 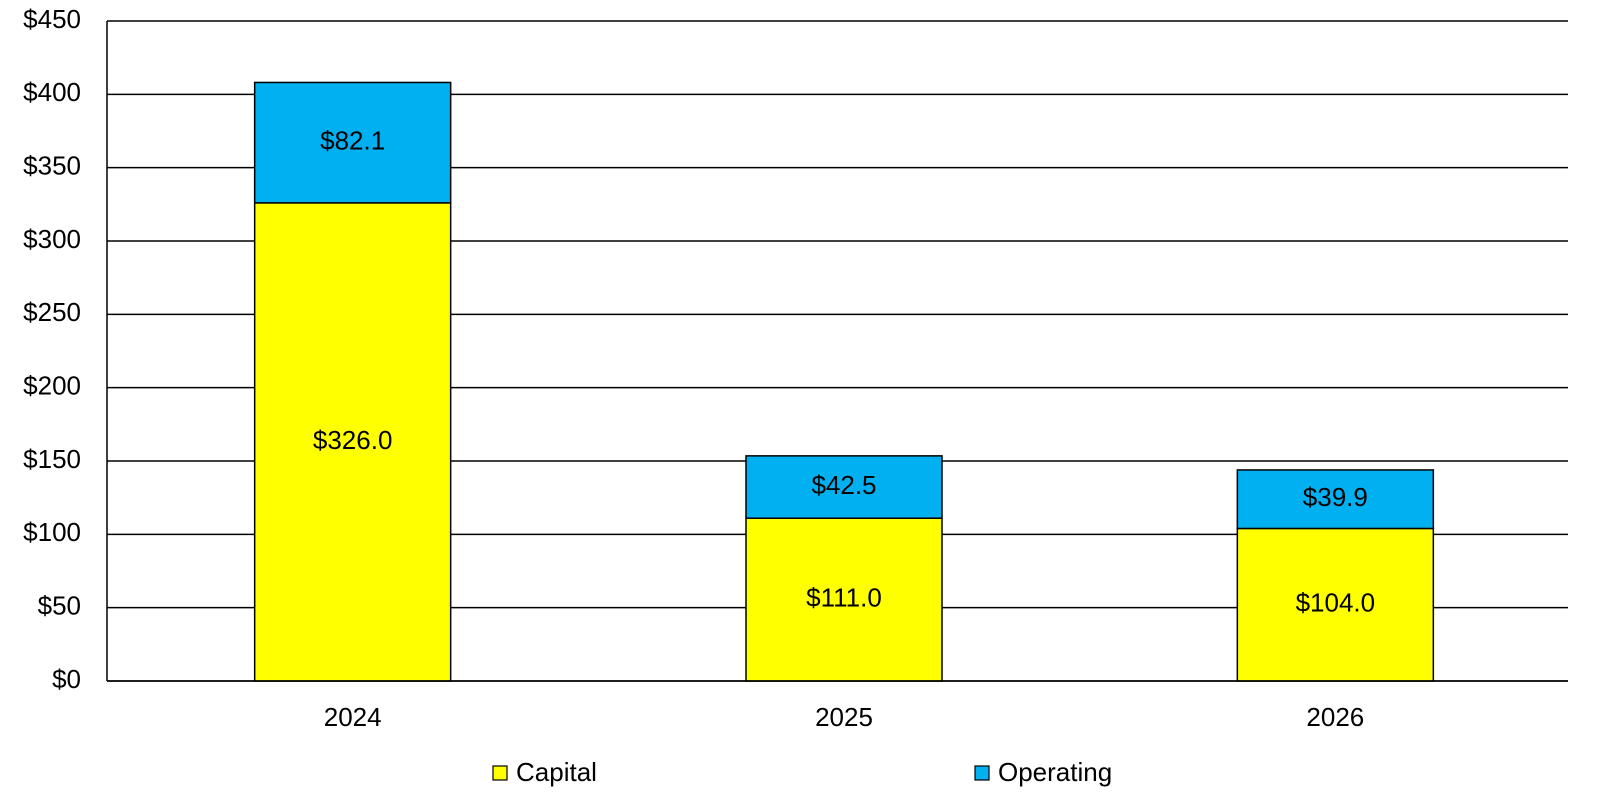 I want to click on x-tick-label: 2025, so click(x=844, y=717).